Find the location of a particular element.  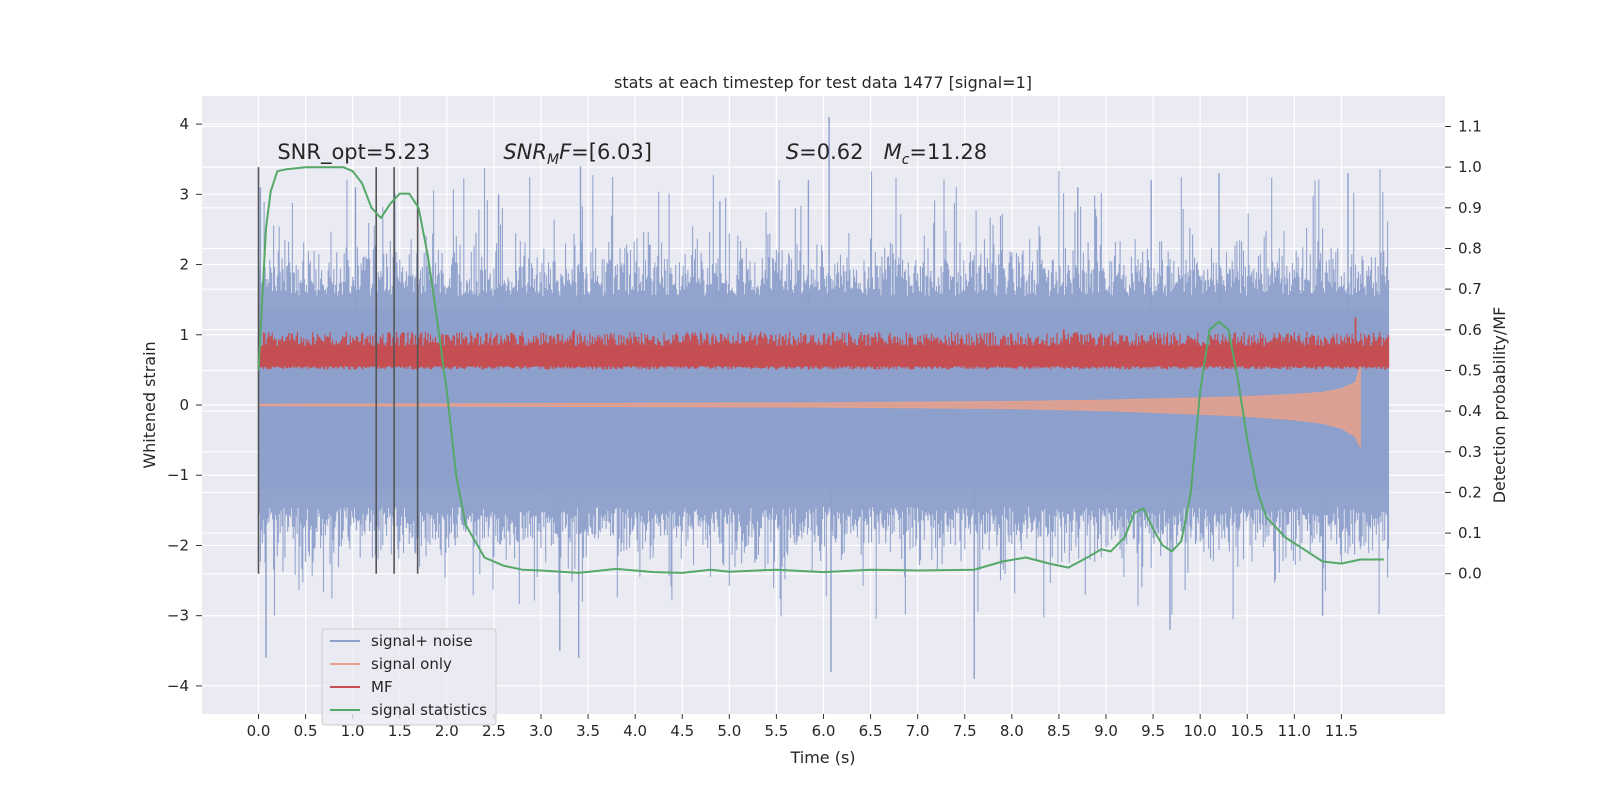

x-tick-label: 8.5 is located at coordinates (1059, 731).